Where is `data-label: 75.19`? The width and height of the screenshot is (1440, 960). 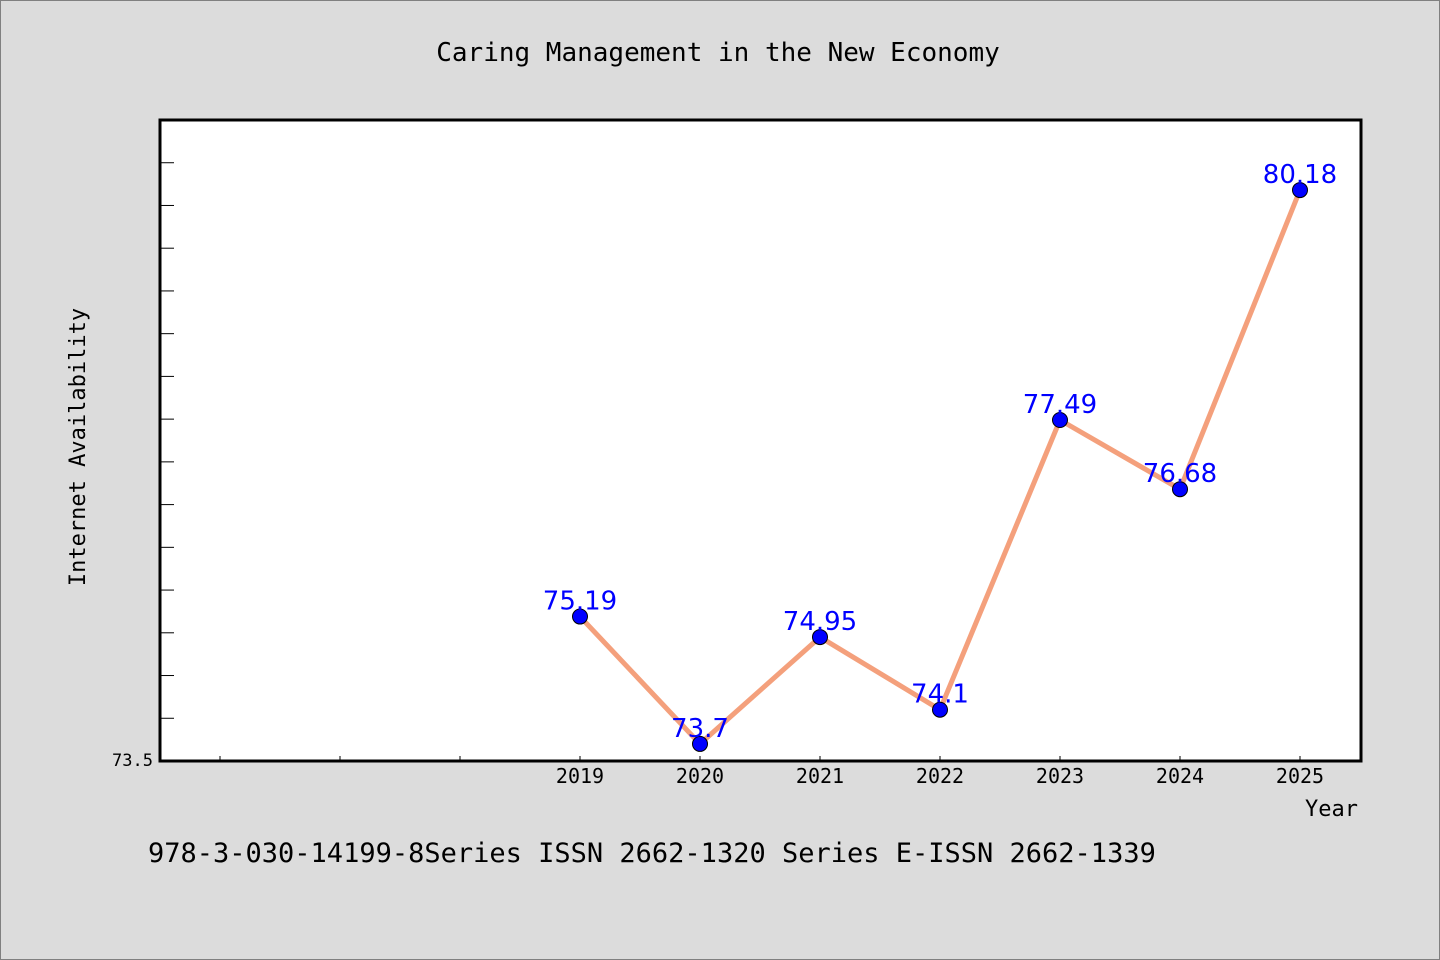 data-label: 75.19 is located at coordinates (580, 602).